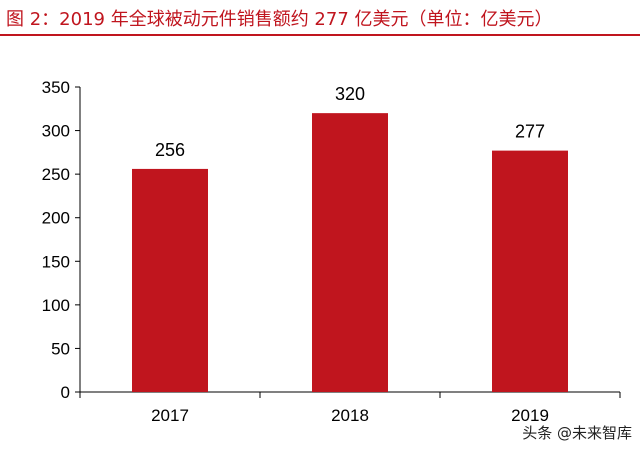 This screenshot has width=640, height=449. What do you see at coordinates (56, 174) in the screenshot?
I see `y-tick-label: 250` at bounding box center [56, 174].